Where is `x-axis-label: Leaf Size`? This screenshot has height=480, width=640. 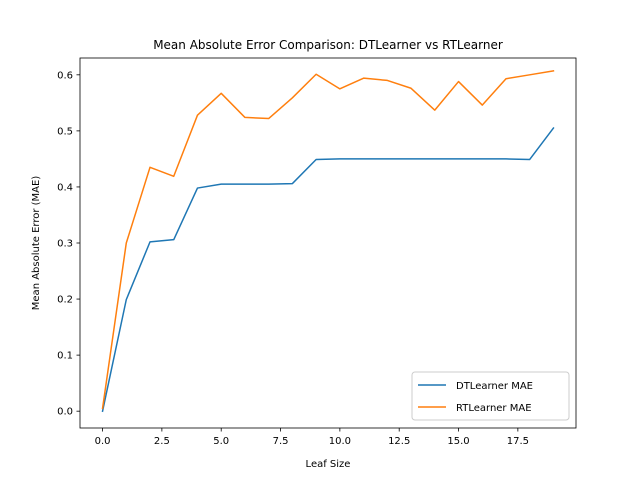
x-axis-label: Leaf Size is located at coordinates (328, 464).